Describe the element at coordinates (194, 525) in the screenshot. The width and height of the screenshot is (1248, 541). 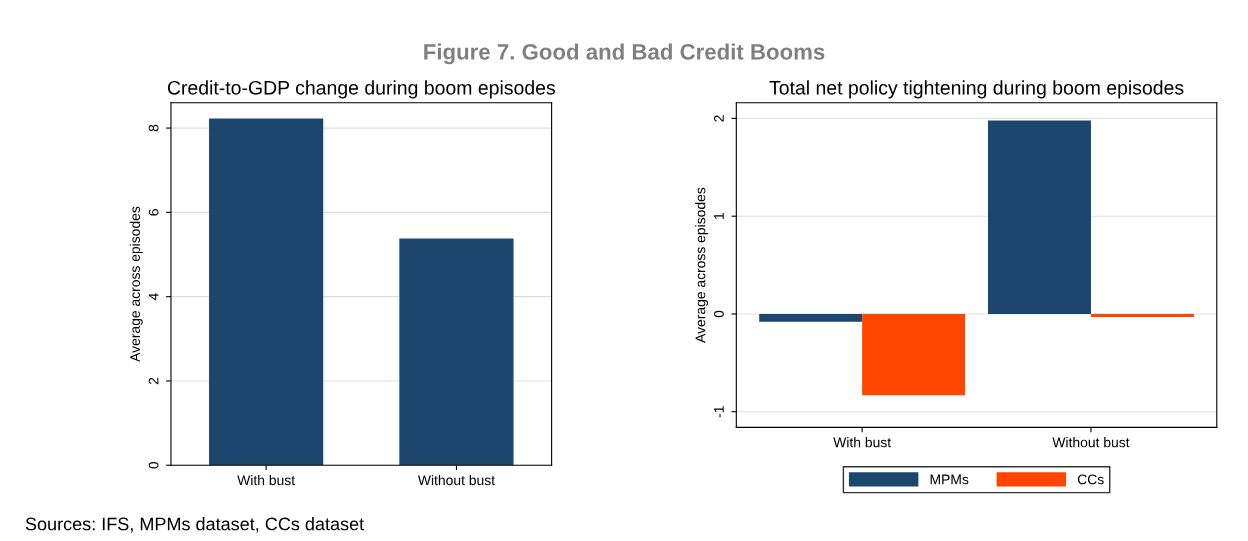
I see `source-note: Sources: IFS, MPMs dataset, CCs dataset` at that location.